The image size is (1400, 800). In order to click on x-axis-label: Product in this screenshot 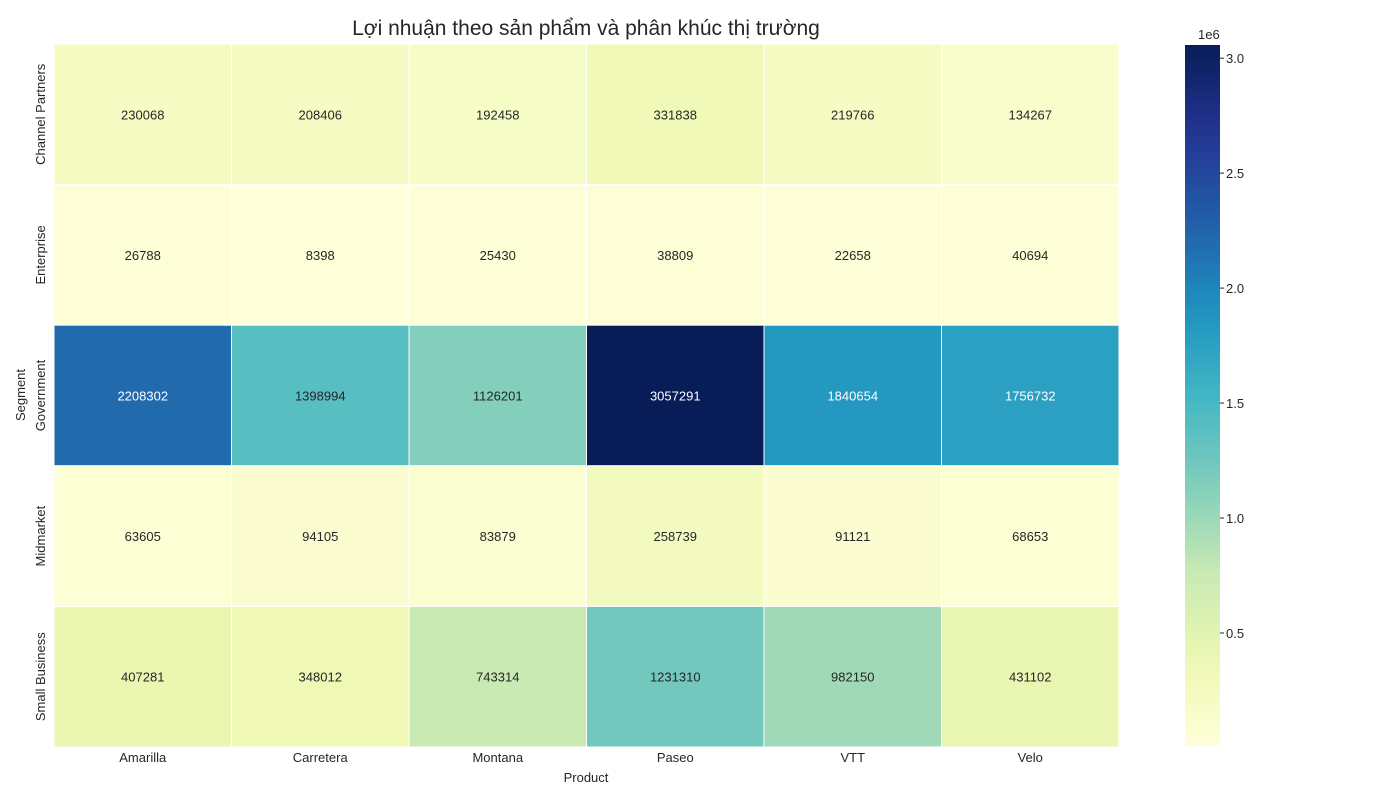, I will do `click(586, 777)`.